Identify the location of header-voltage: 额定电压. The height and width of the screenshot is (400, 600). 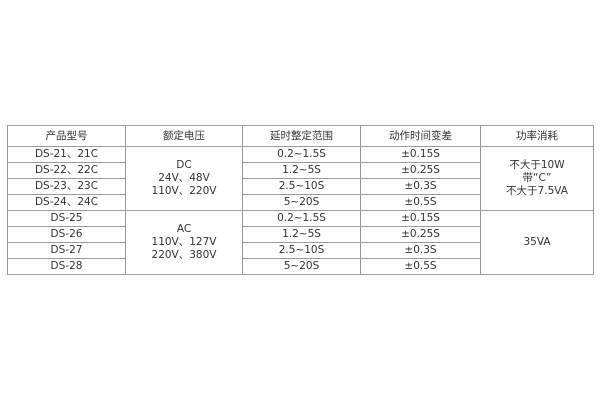
(184, 136).